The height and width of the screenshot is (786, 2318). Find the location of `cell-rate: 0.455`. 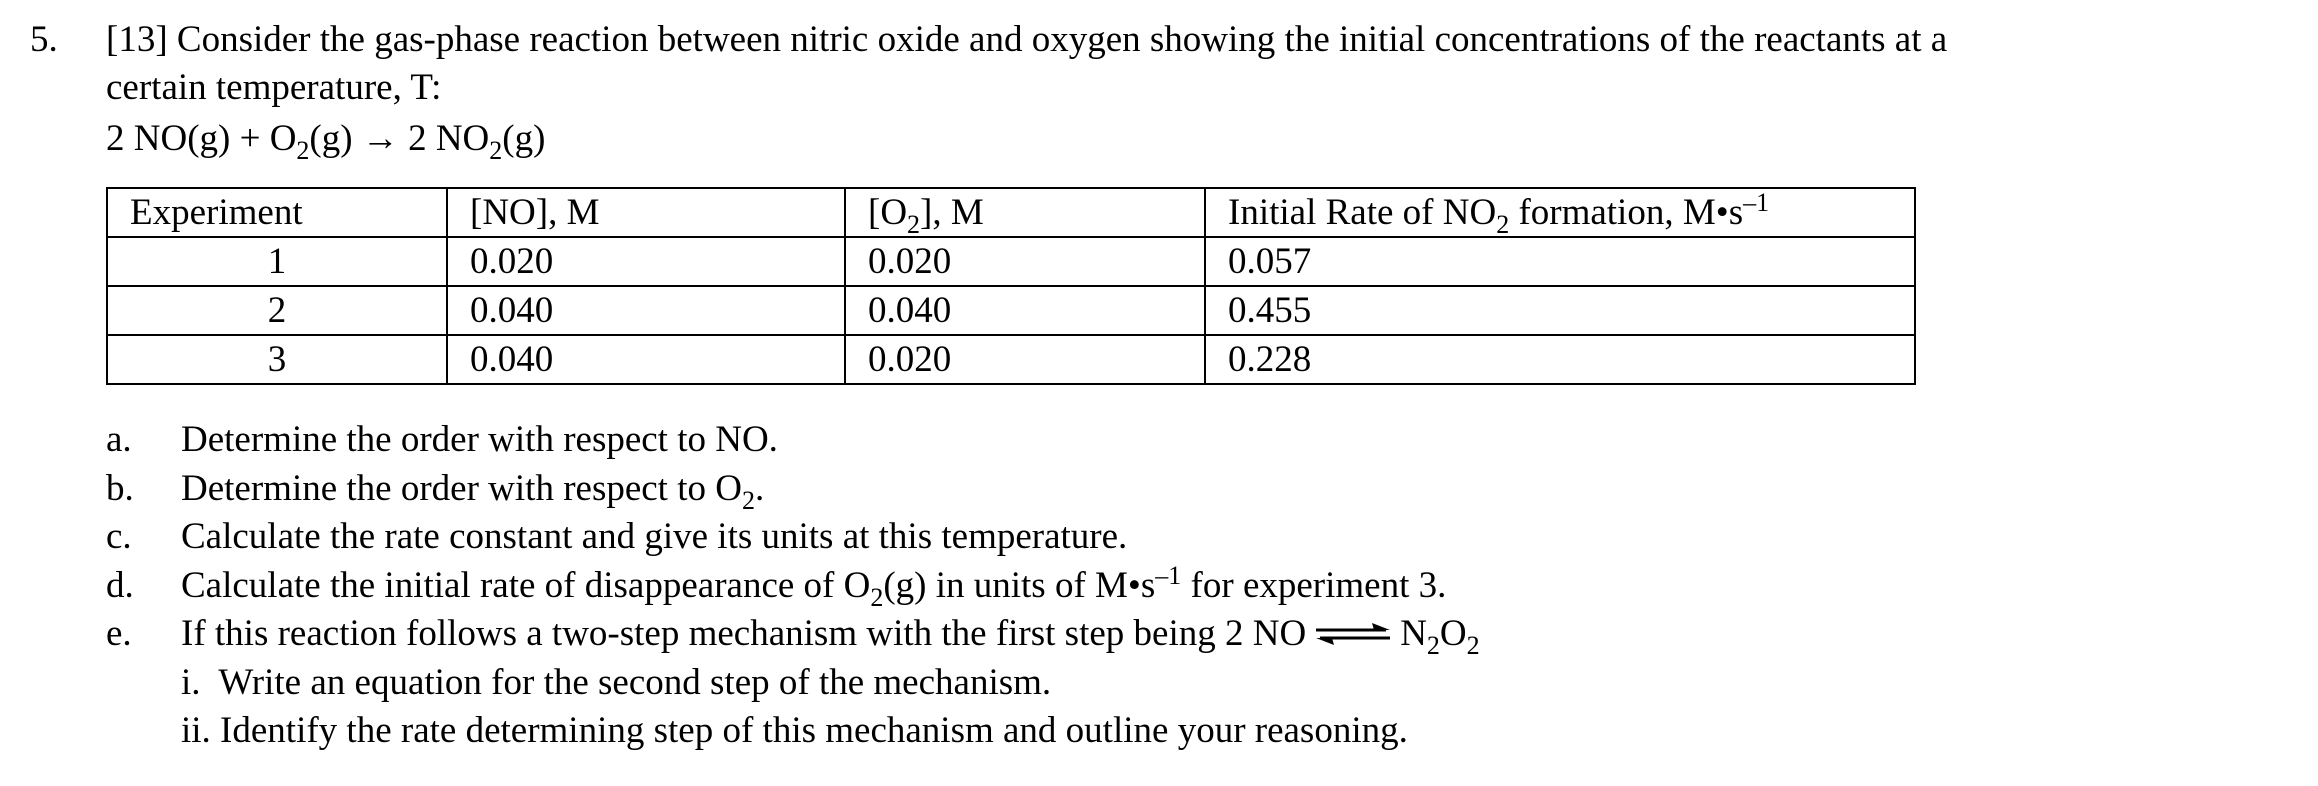

cell-rate: 0.455 is located at coordinates (1560, 310).